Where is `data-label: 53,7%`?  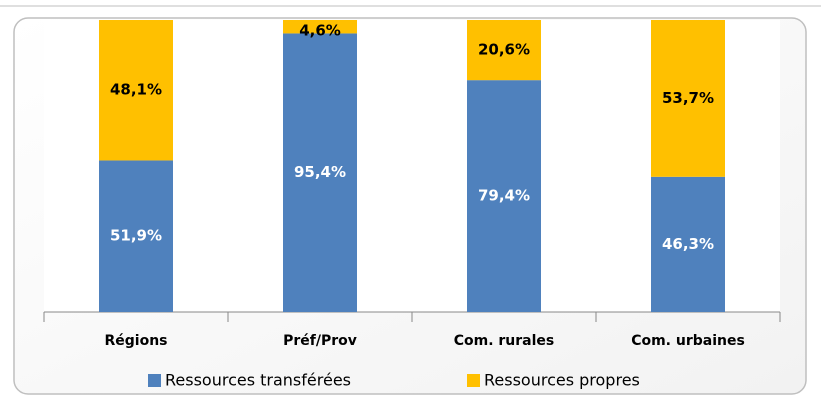 data-label: 53,7% is located at coordinates (688, 98).